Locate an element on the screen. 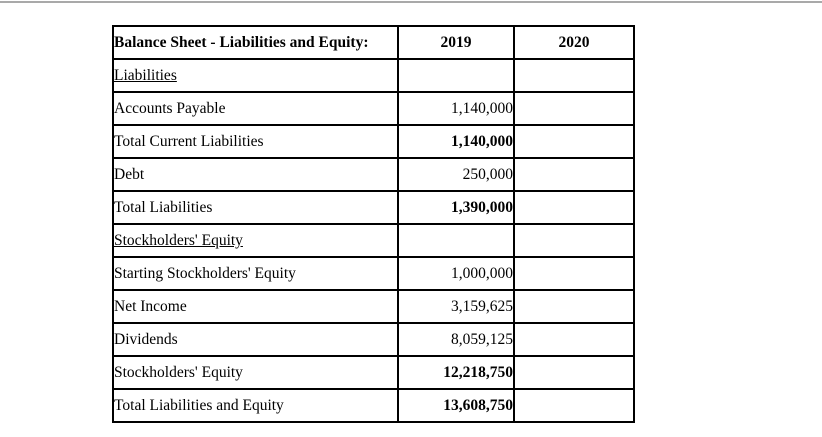  value-2019-cell: 3,159,625 is located at coordinates (456, 306).